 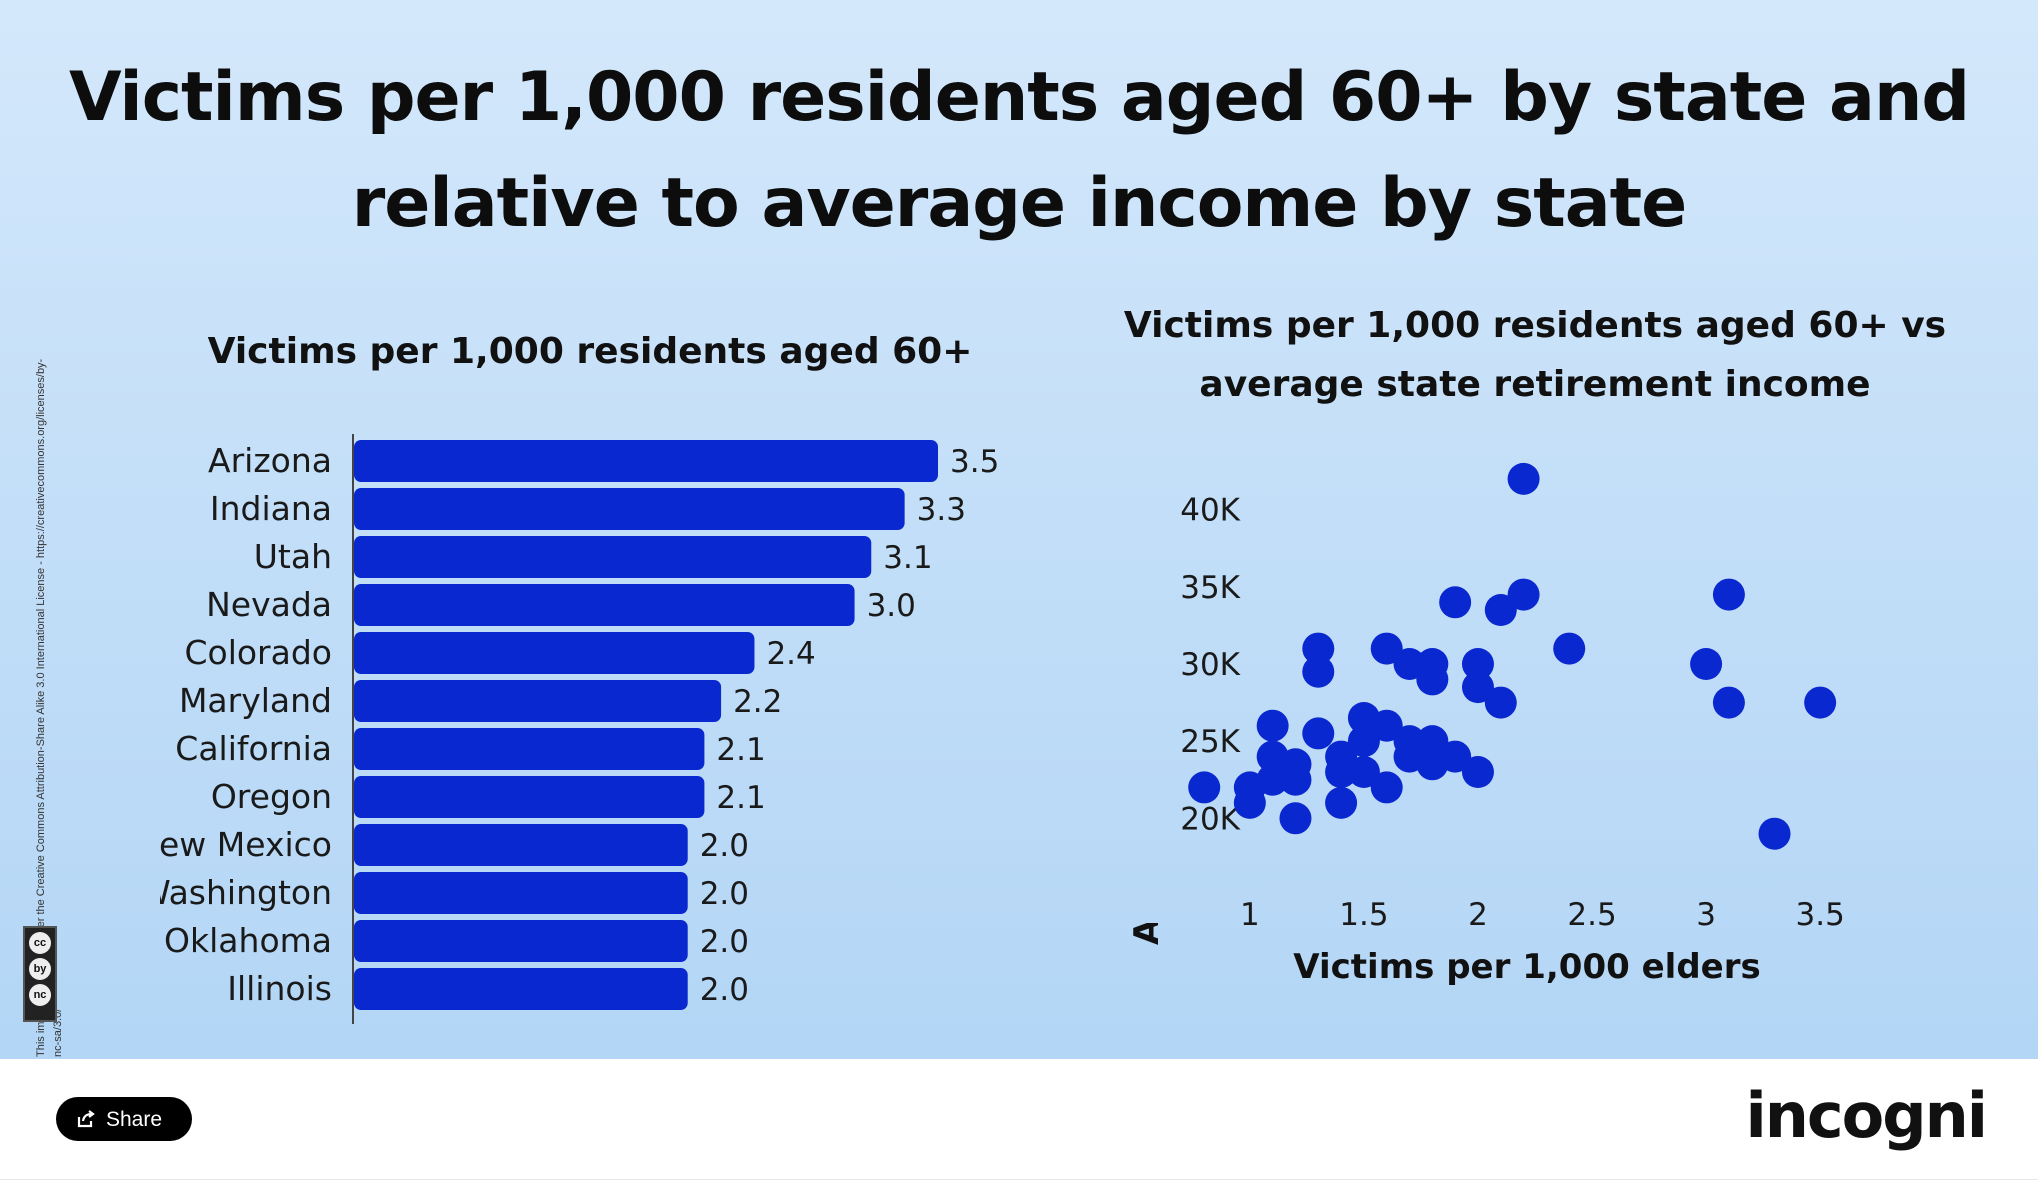 What do you see at coordinates (233, 844) in the screenshot?
I see `bar-category-label: New Mexico` at bounding box center [233, 844].